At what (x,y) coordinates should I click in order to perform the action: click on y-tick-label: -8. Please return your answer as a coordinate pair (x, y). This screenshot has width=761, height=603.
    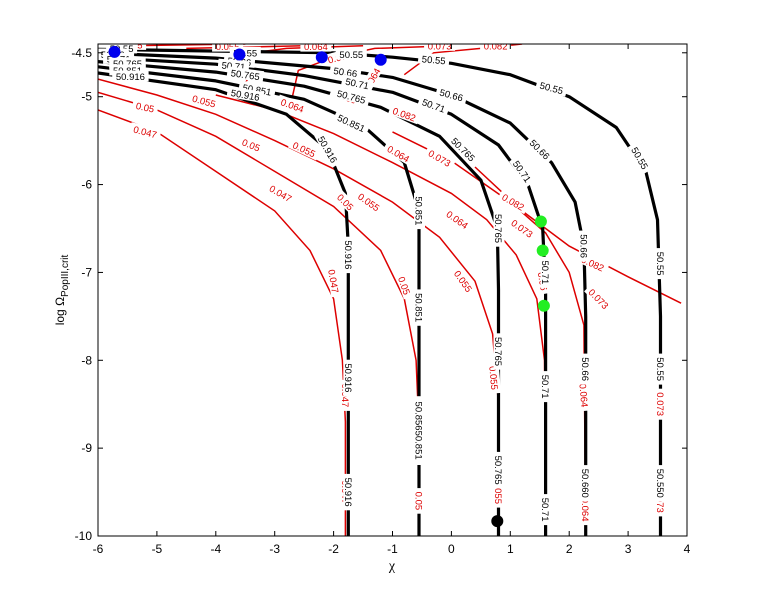
    Looking at the image, I should click on (86, 360).